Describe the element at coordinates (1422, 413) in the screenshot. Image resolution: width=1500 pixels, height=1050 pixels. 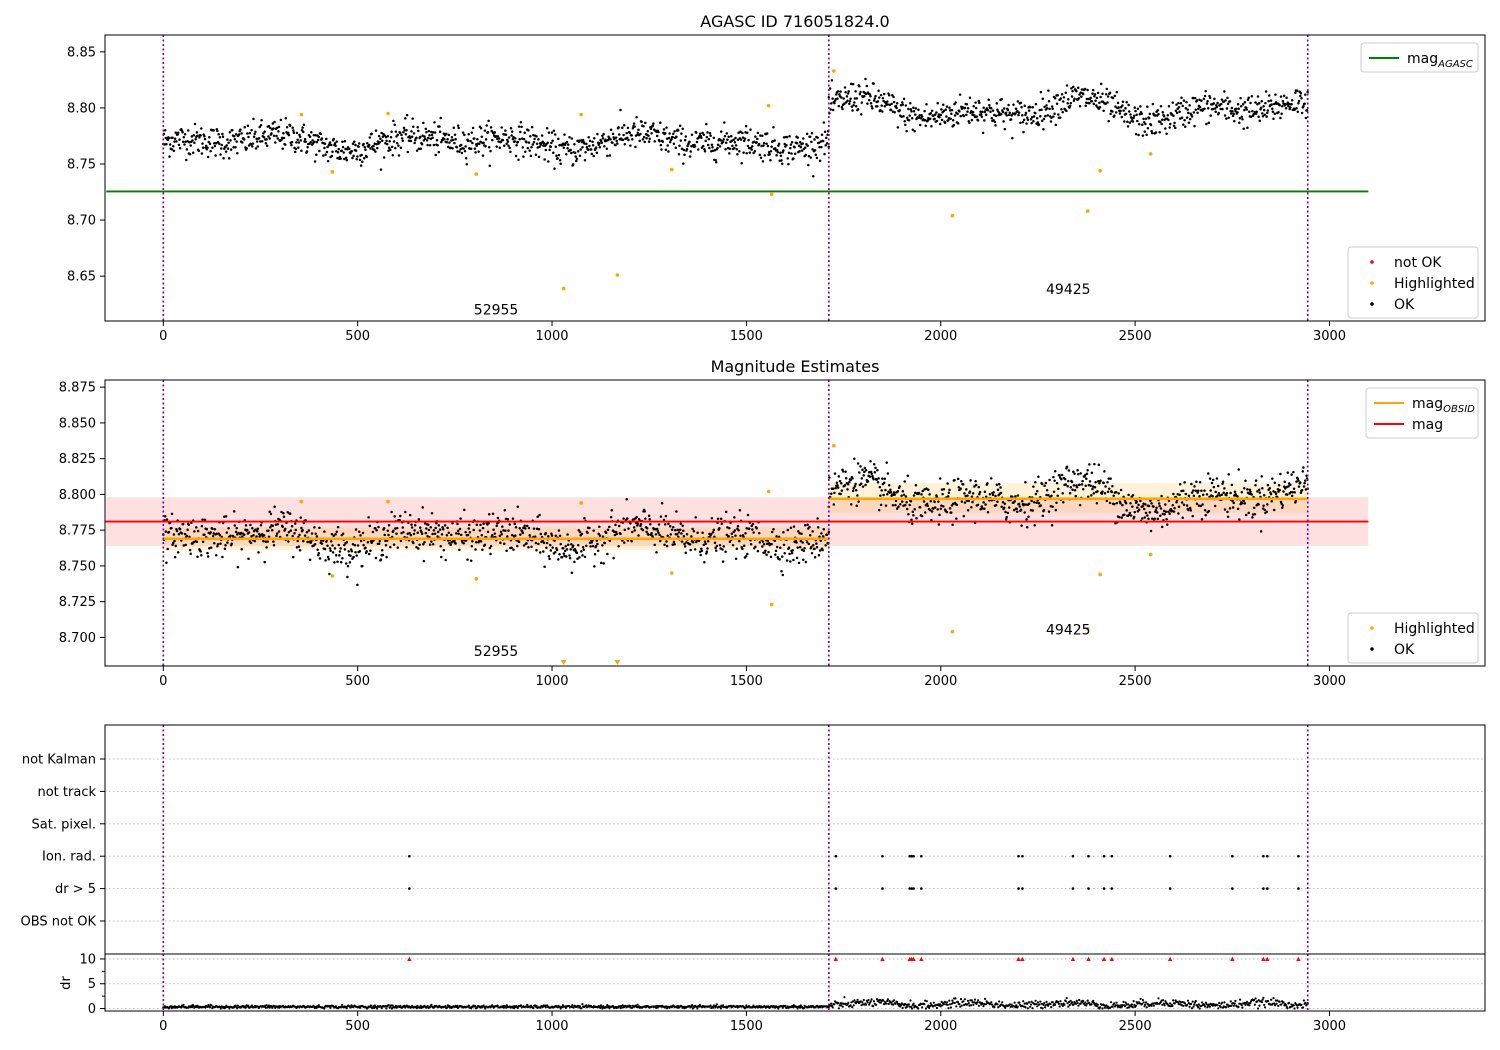
I see `magnitude-upper-legend-box` at that location.